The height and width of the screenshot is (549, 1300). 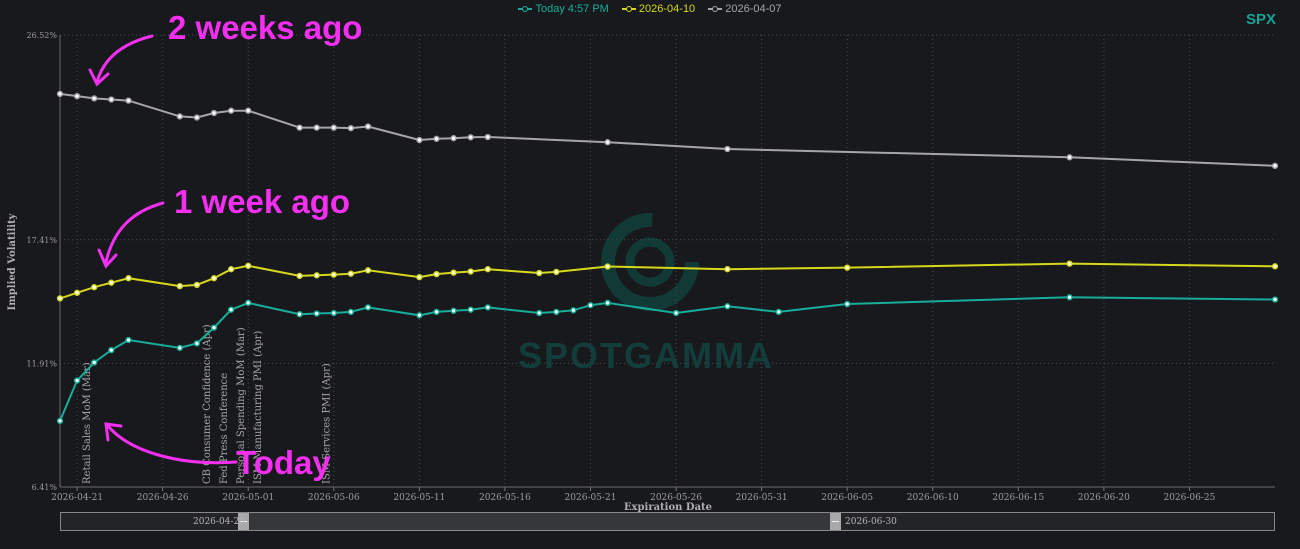 I want to click on legend-item-today: Today 4:57 PM, so click(x=563, y=9).